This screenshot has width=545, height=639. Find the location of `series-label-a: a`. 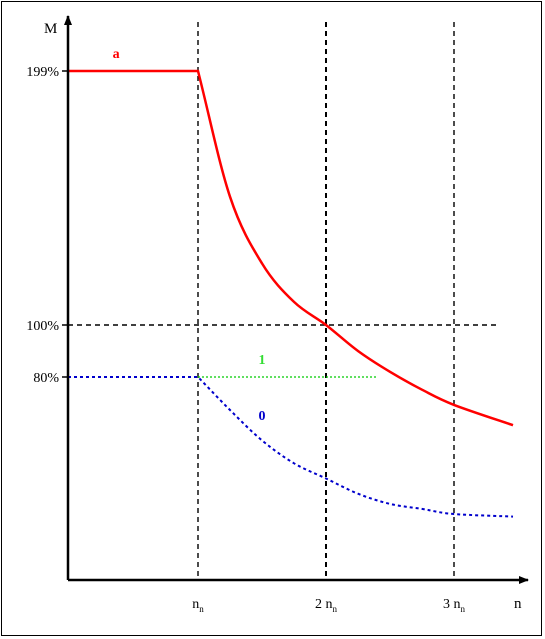

series-label-a: a is located at coordinates (116, 54).